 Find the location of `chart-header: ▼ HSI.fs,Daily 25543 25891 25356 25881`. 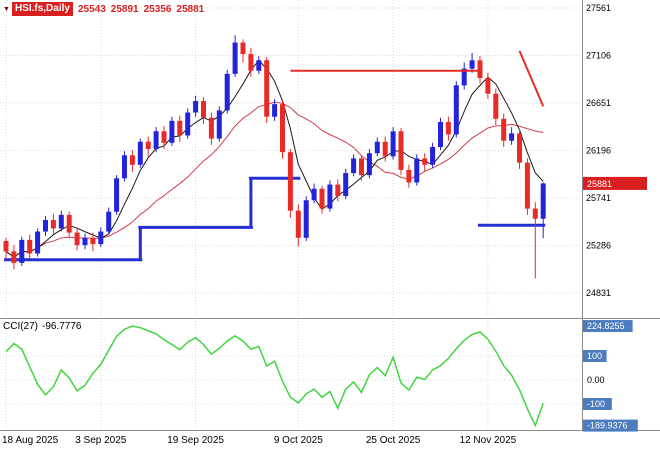

chart-header: ▼ HSI.fs,Daily 25543 25891 25356 25881 is located at coordinates (103, 9).